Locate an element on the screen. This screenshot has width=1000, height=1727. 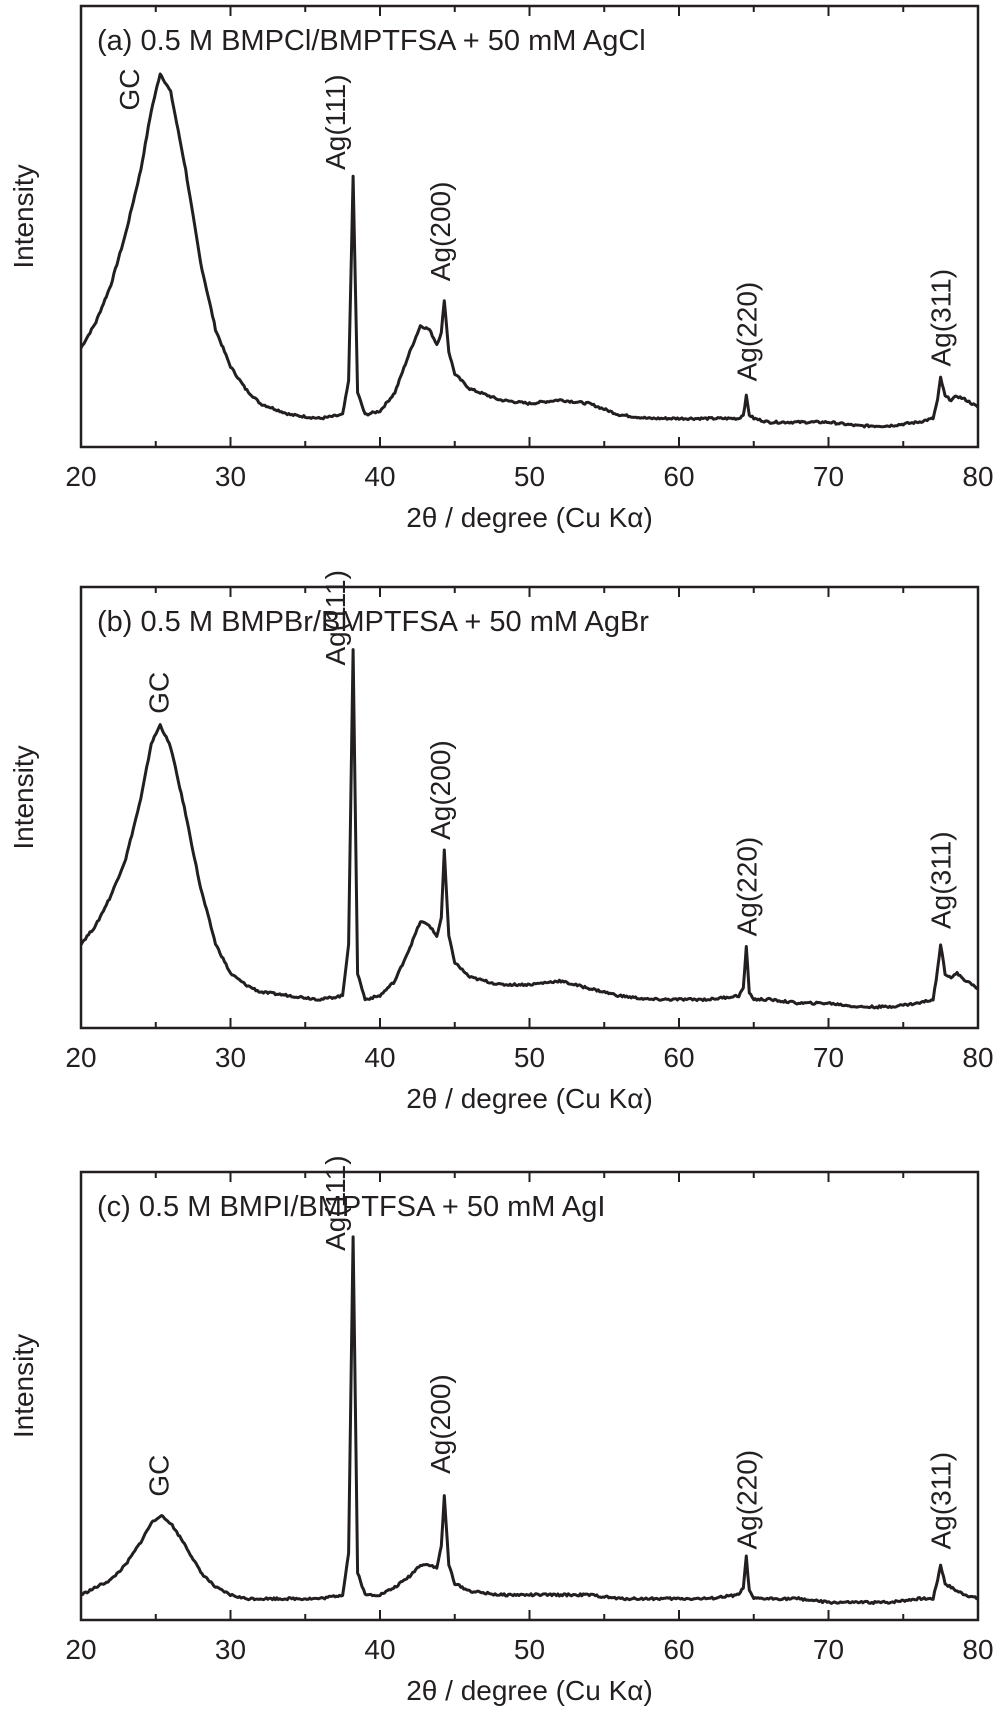
panel-title: (a) 0.5 M BMPCl/BMPTFSA + 50 mM AgCl is located at coordinates (371, 41).